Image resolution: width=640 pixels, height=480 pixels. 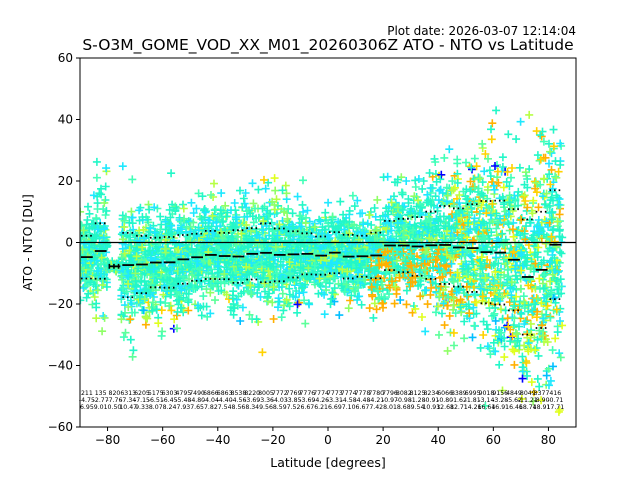 I want to click on bin-std-label: 8.68, so click(x=404, y=407).